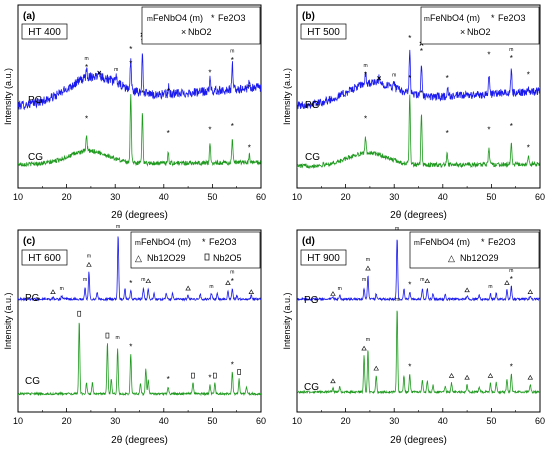  Describe the element at coordinates (29, 16) in the screenshot. I see `panel-label: (a)` at that location.